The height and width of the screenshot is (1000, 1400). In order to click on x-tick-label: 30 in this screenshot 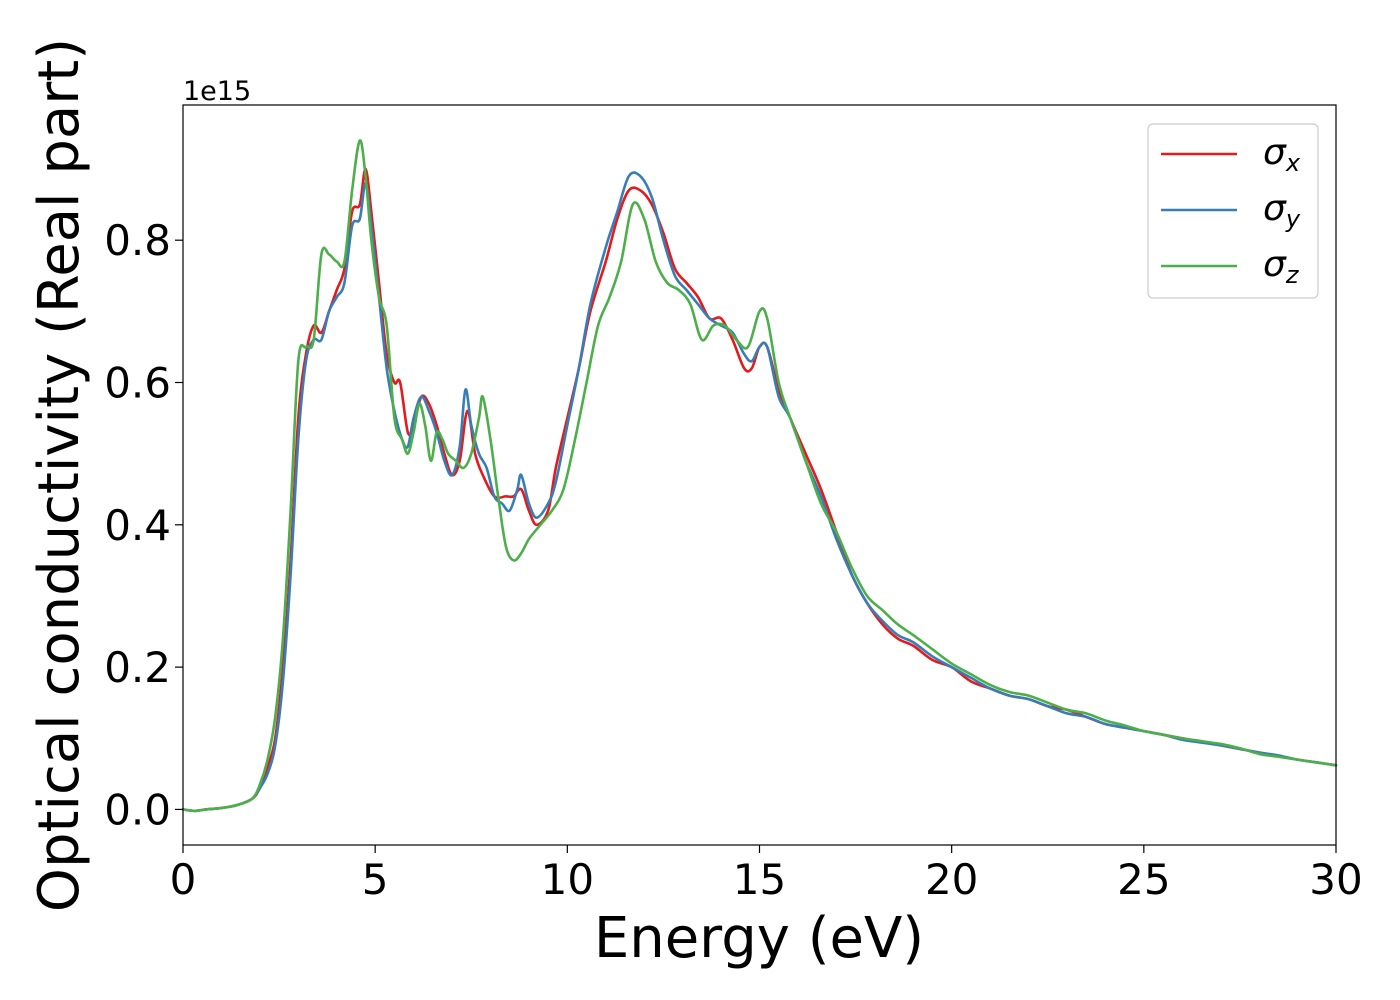, I will do `click(1335, 879)`.